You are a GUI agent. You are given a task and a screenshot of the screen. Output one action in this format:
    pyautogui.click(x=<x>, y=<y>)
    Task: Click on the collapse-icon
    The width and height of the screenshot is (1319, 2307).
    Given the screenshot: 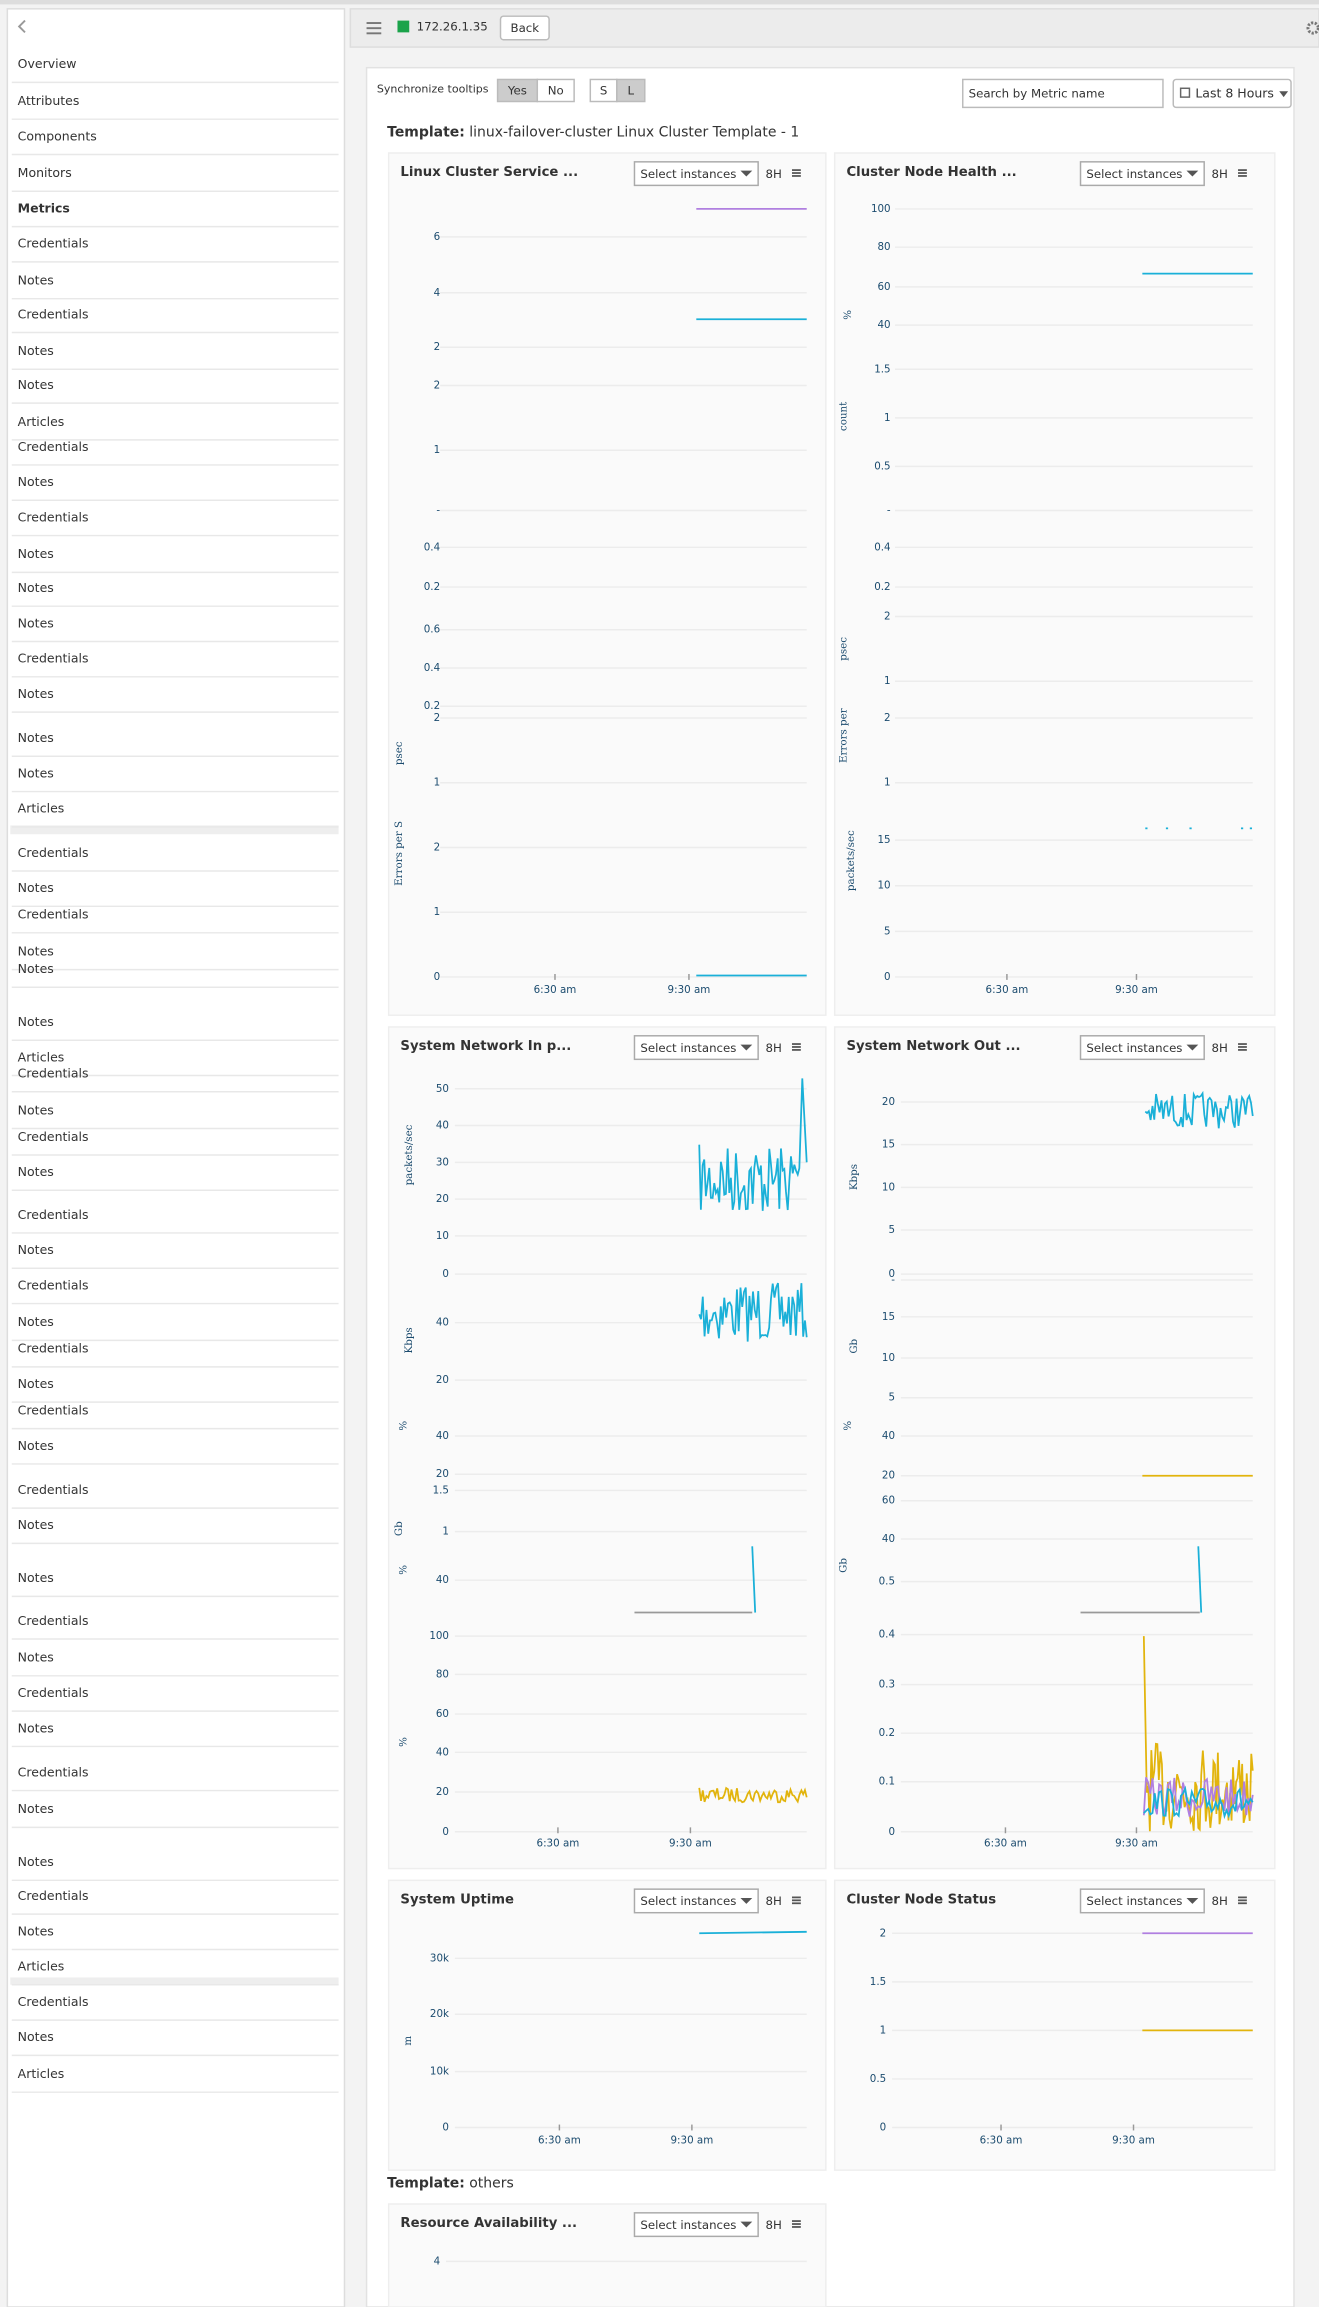 What is the action you would take?
    pyautogui.click(x=21, y=26)
    